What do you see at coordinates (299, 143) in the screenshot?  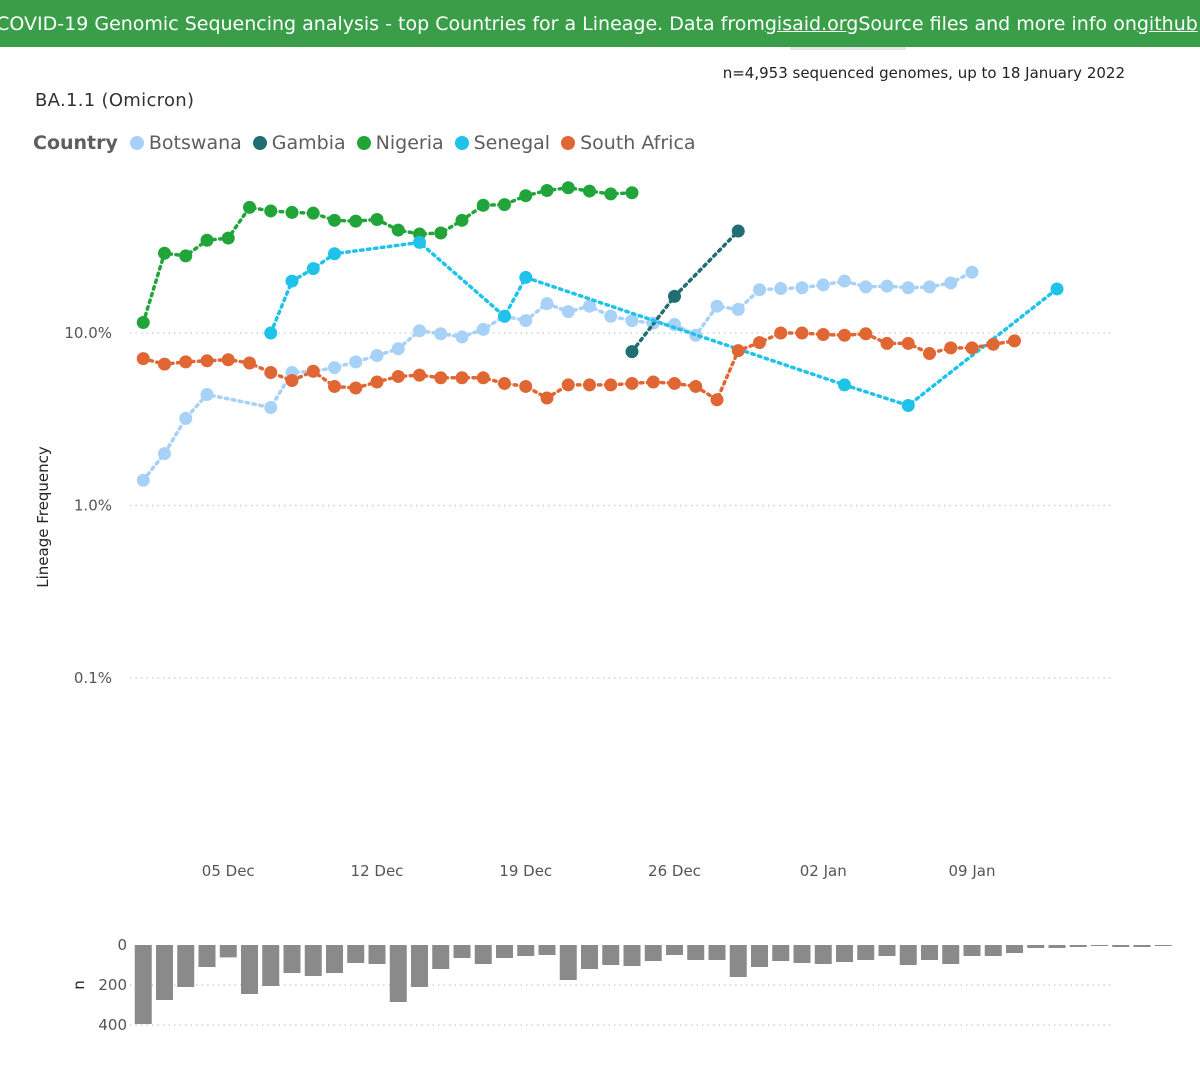 I see `legend-item-gambia: Gambia` at bounding box center [299, 143].